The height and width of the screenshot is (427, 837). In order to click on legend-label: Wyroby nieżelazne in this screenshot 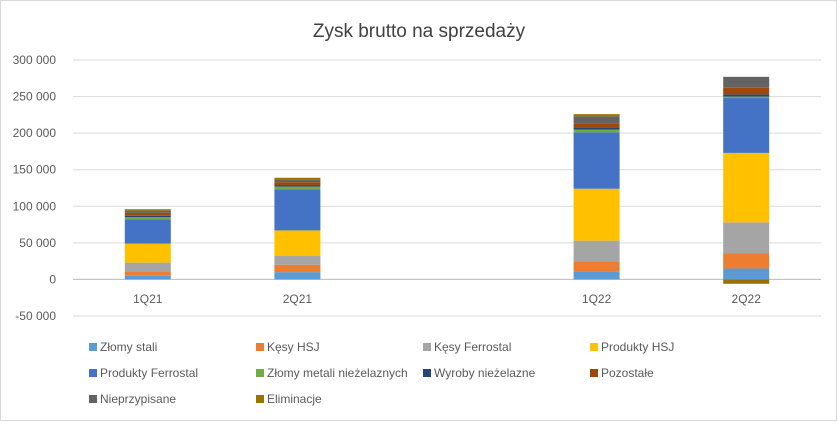, I will do `click(485, 373)`.